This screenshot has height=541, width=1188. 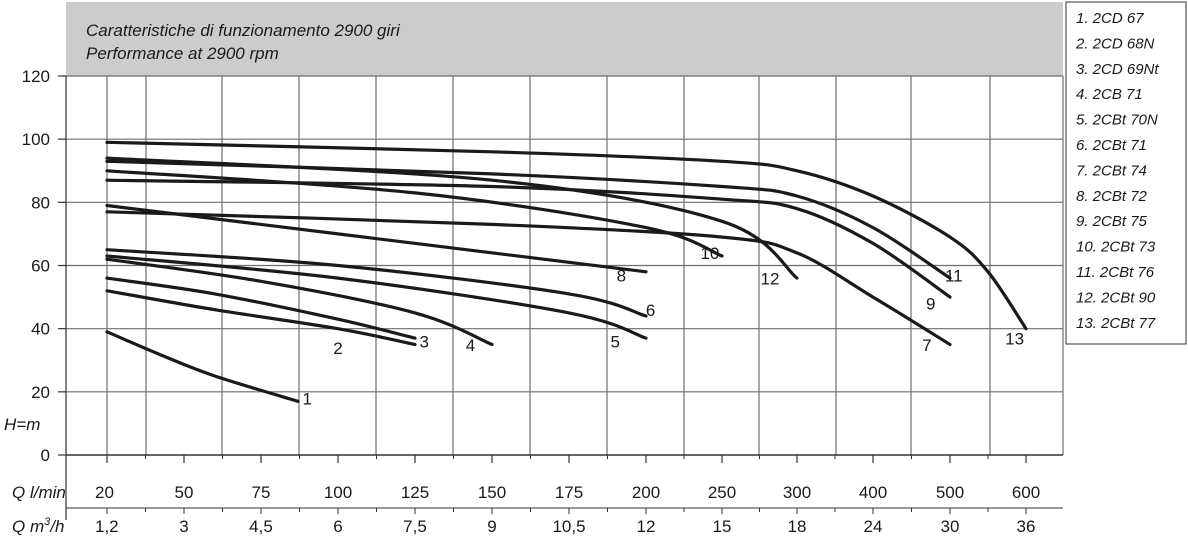 What do you see at coordinates (40, 202) in the screenshot?
I see `y-tick-label: 80` at bounding box center [40, 202].